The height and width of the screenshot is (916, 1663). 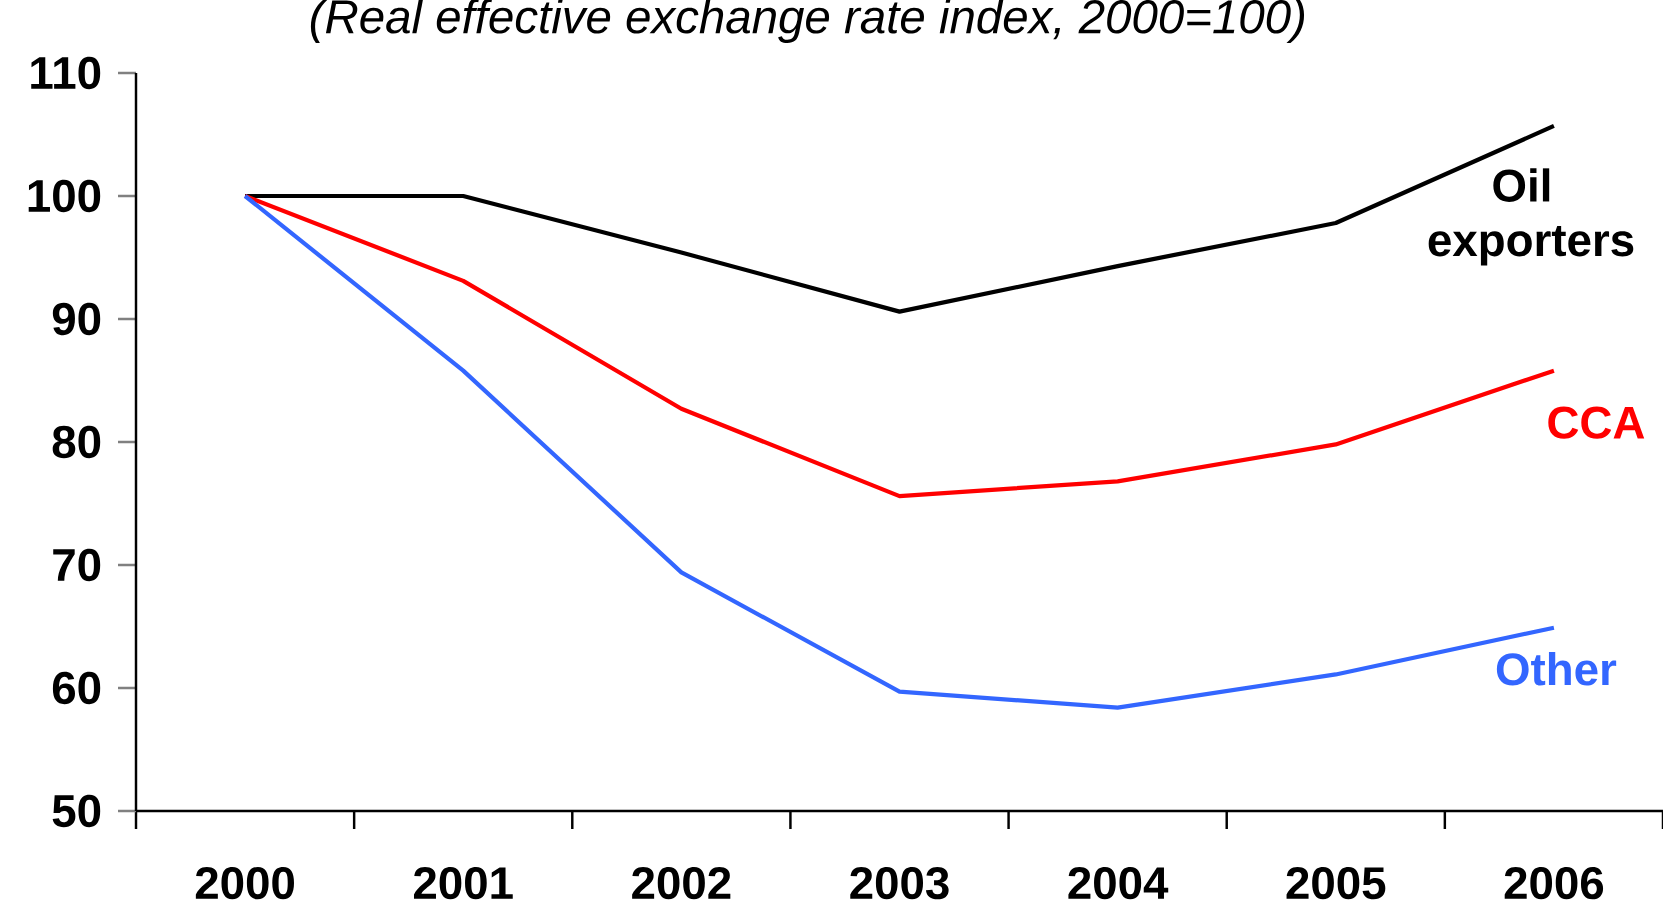 What do you see at coordinates (76, 442) in the screenshot?
I see `y-tick-label: 80` at bounding box center [76, 442].